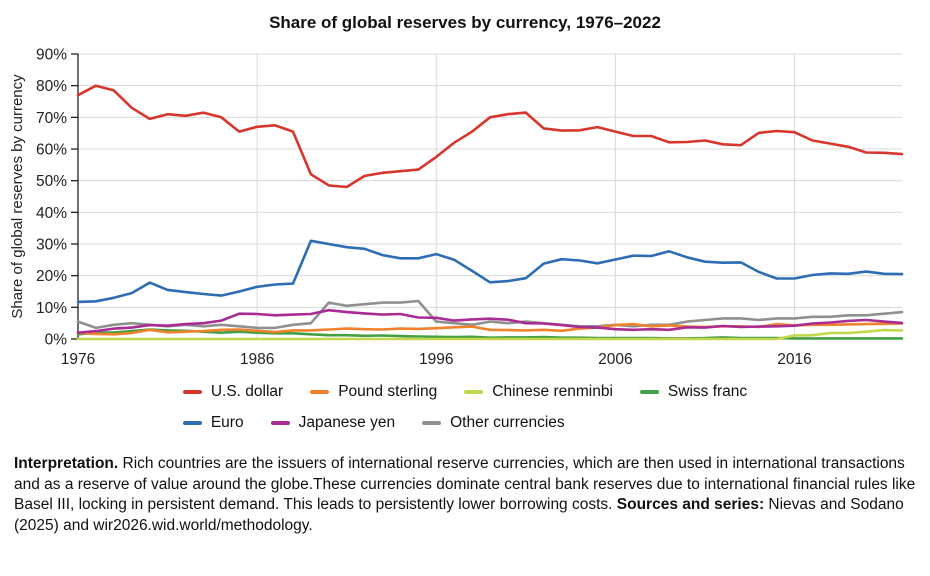 Image resolution: width=930 pixels, height=576 pixels. I want to click on legend-swatch-renminbi, so click(474, 392).